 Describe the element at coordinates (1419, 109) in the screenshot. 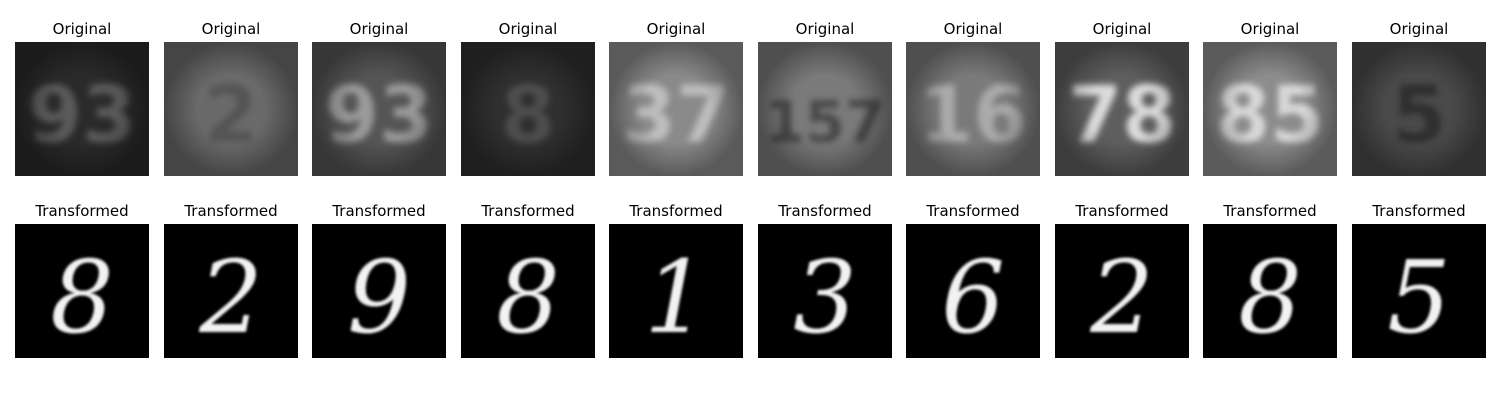

I see `original-image: 5` at that location.